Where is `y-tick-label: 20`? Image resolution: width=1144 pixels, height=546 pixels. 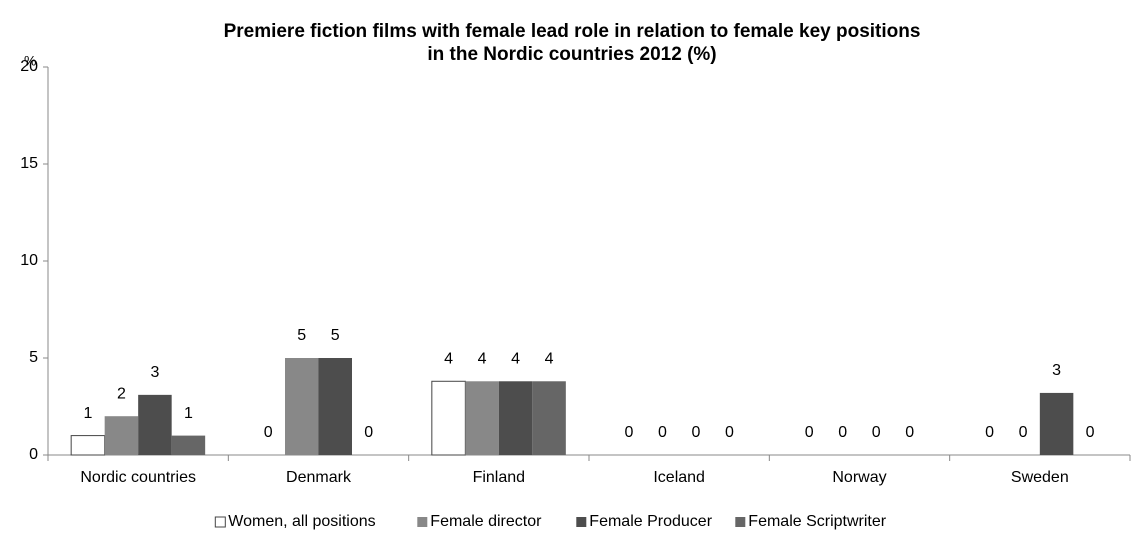 y-tick-label: 20 is located at coordinates (29, 66).